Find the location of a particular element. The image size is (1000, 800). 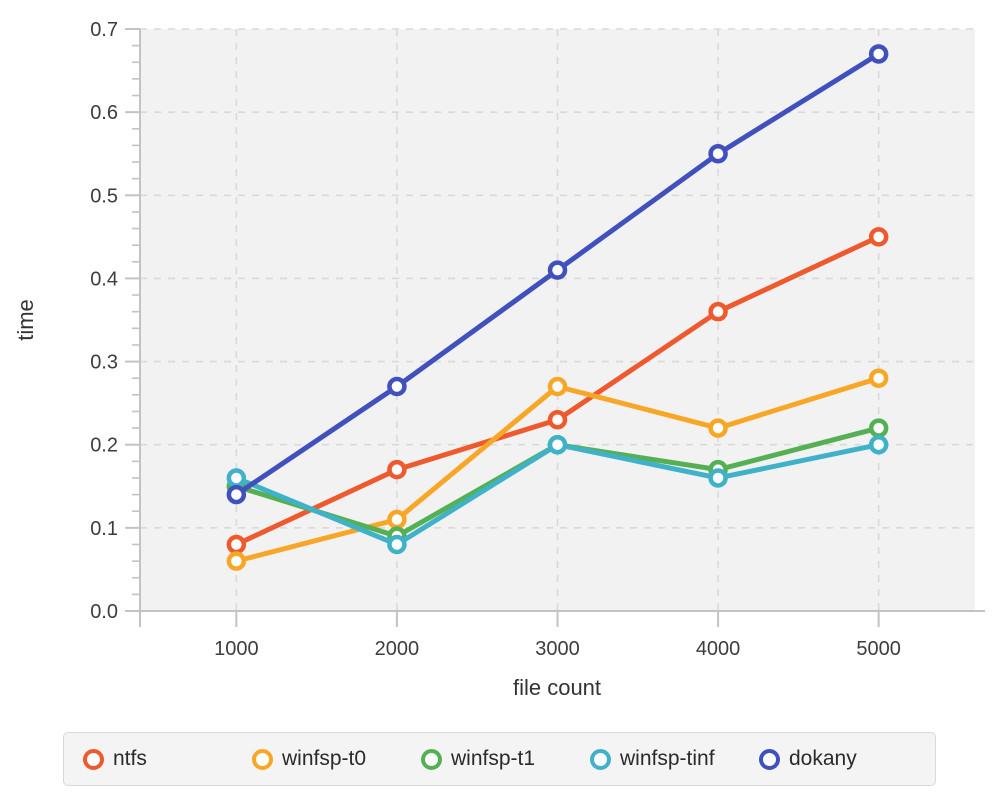

y-tick-label: 0.2 is located at coordinates (104, 446).